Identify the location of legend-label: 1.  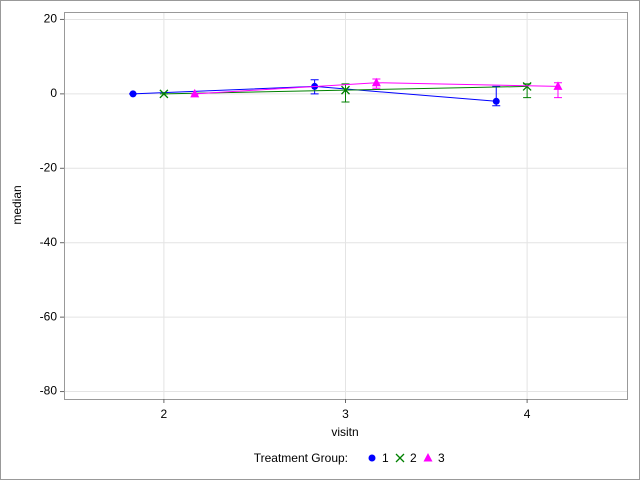
(385, 458).